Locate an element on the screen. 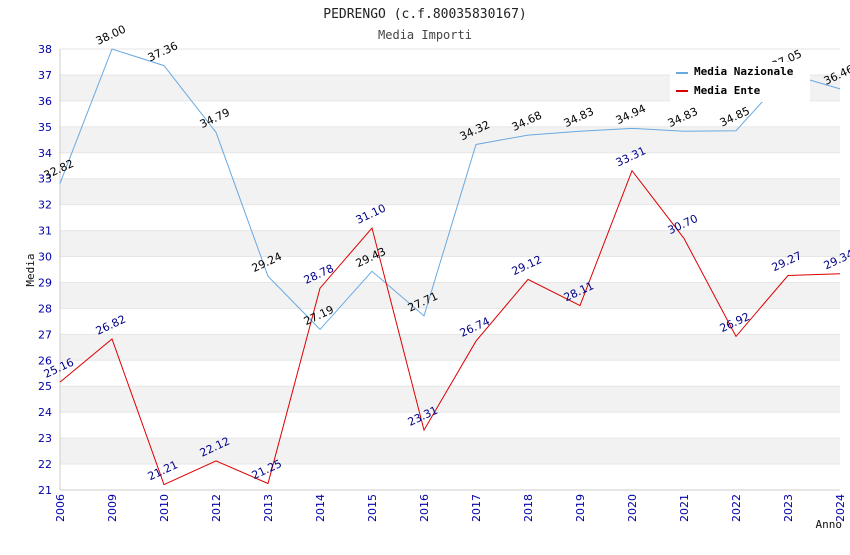  legend: Media Nazionale Media Ente is located at coordinates (740, 82).